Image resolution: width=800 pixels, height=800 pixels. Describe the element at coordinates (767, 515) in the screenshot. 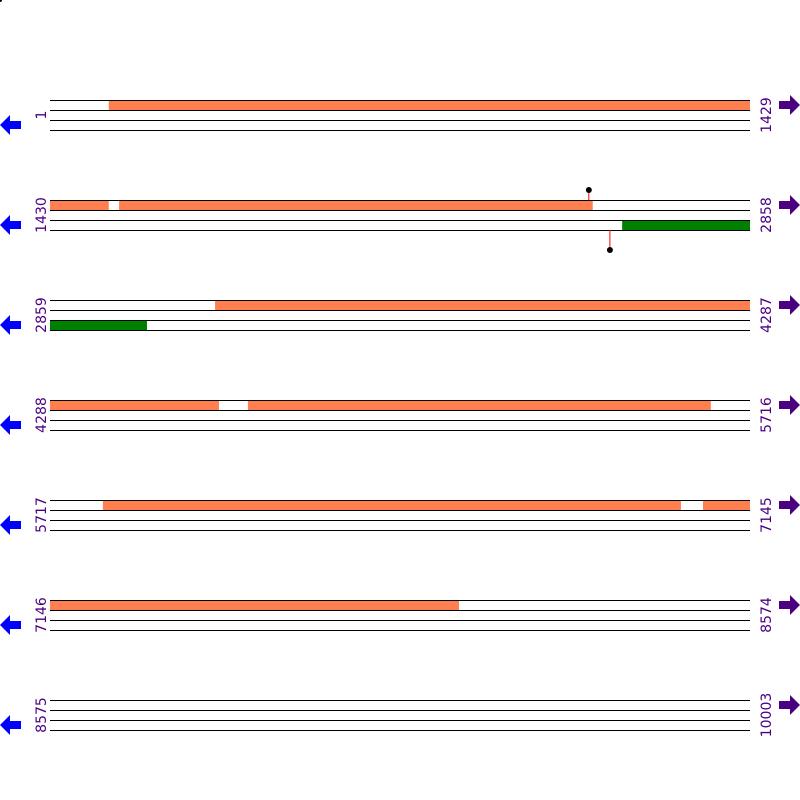

I see `row-end-label: 7145` at that location.